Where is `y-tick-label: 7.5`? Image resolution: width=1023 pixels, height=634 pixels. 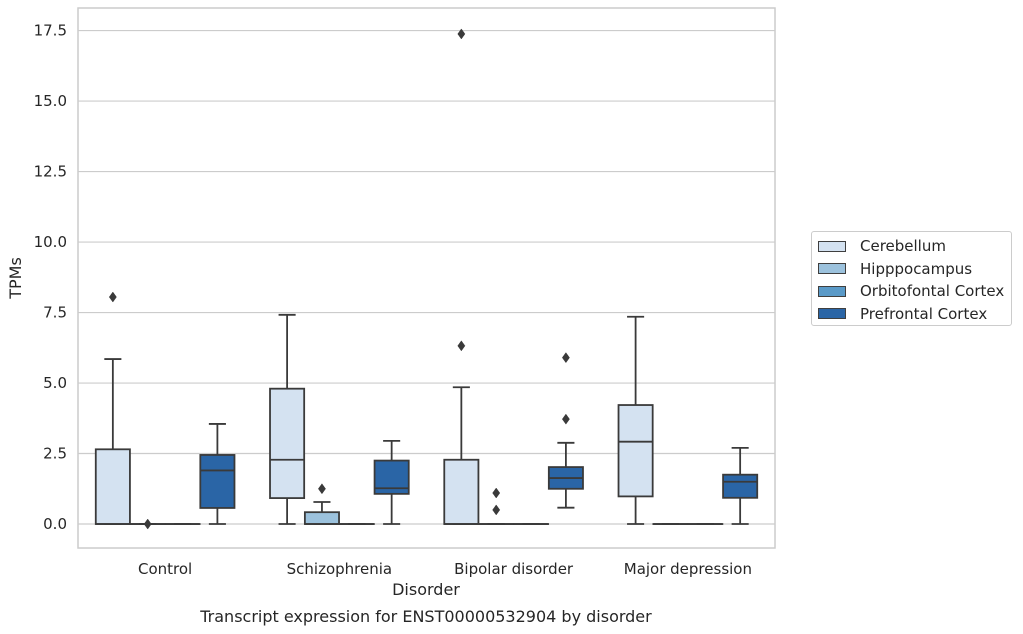
y-tick-label: 7.5 is located at coordinates (55, 313).